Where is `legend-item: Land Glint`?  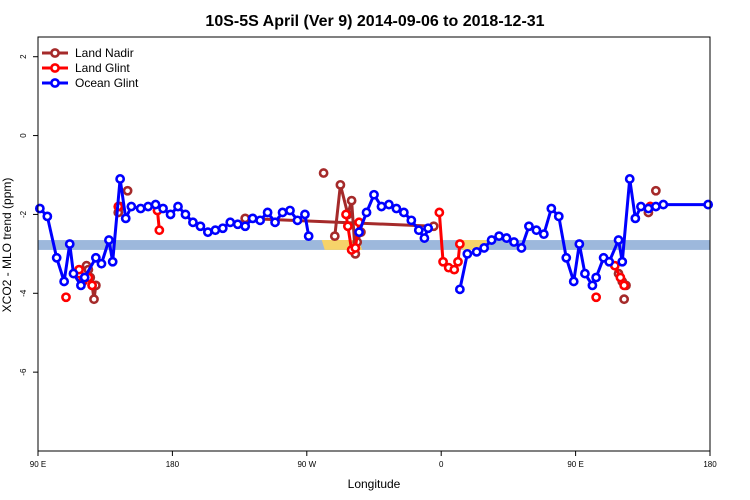
legend-item: Land Glint is located at coordinates (86, 68).